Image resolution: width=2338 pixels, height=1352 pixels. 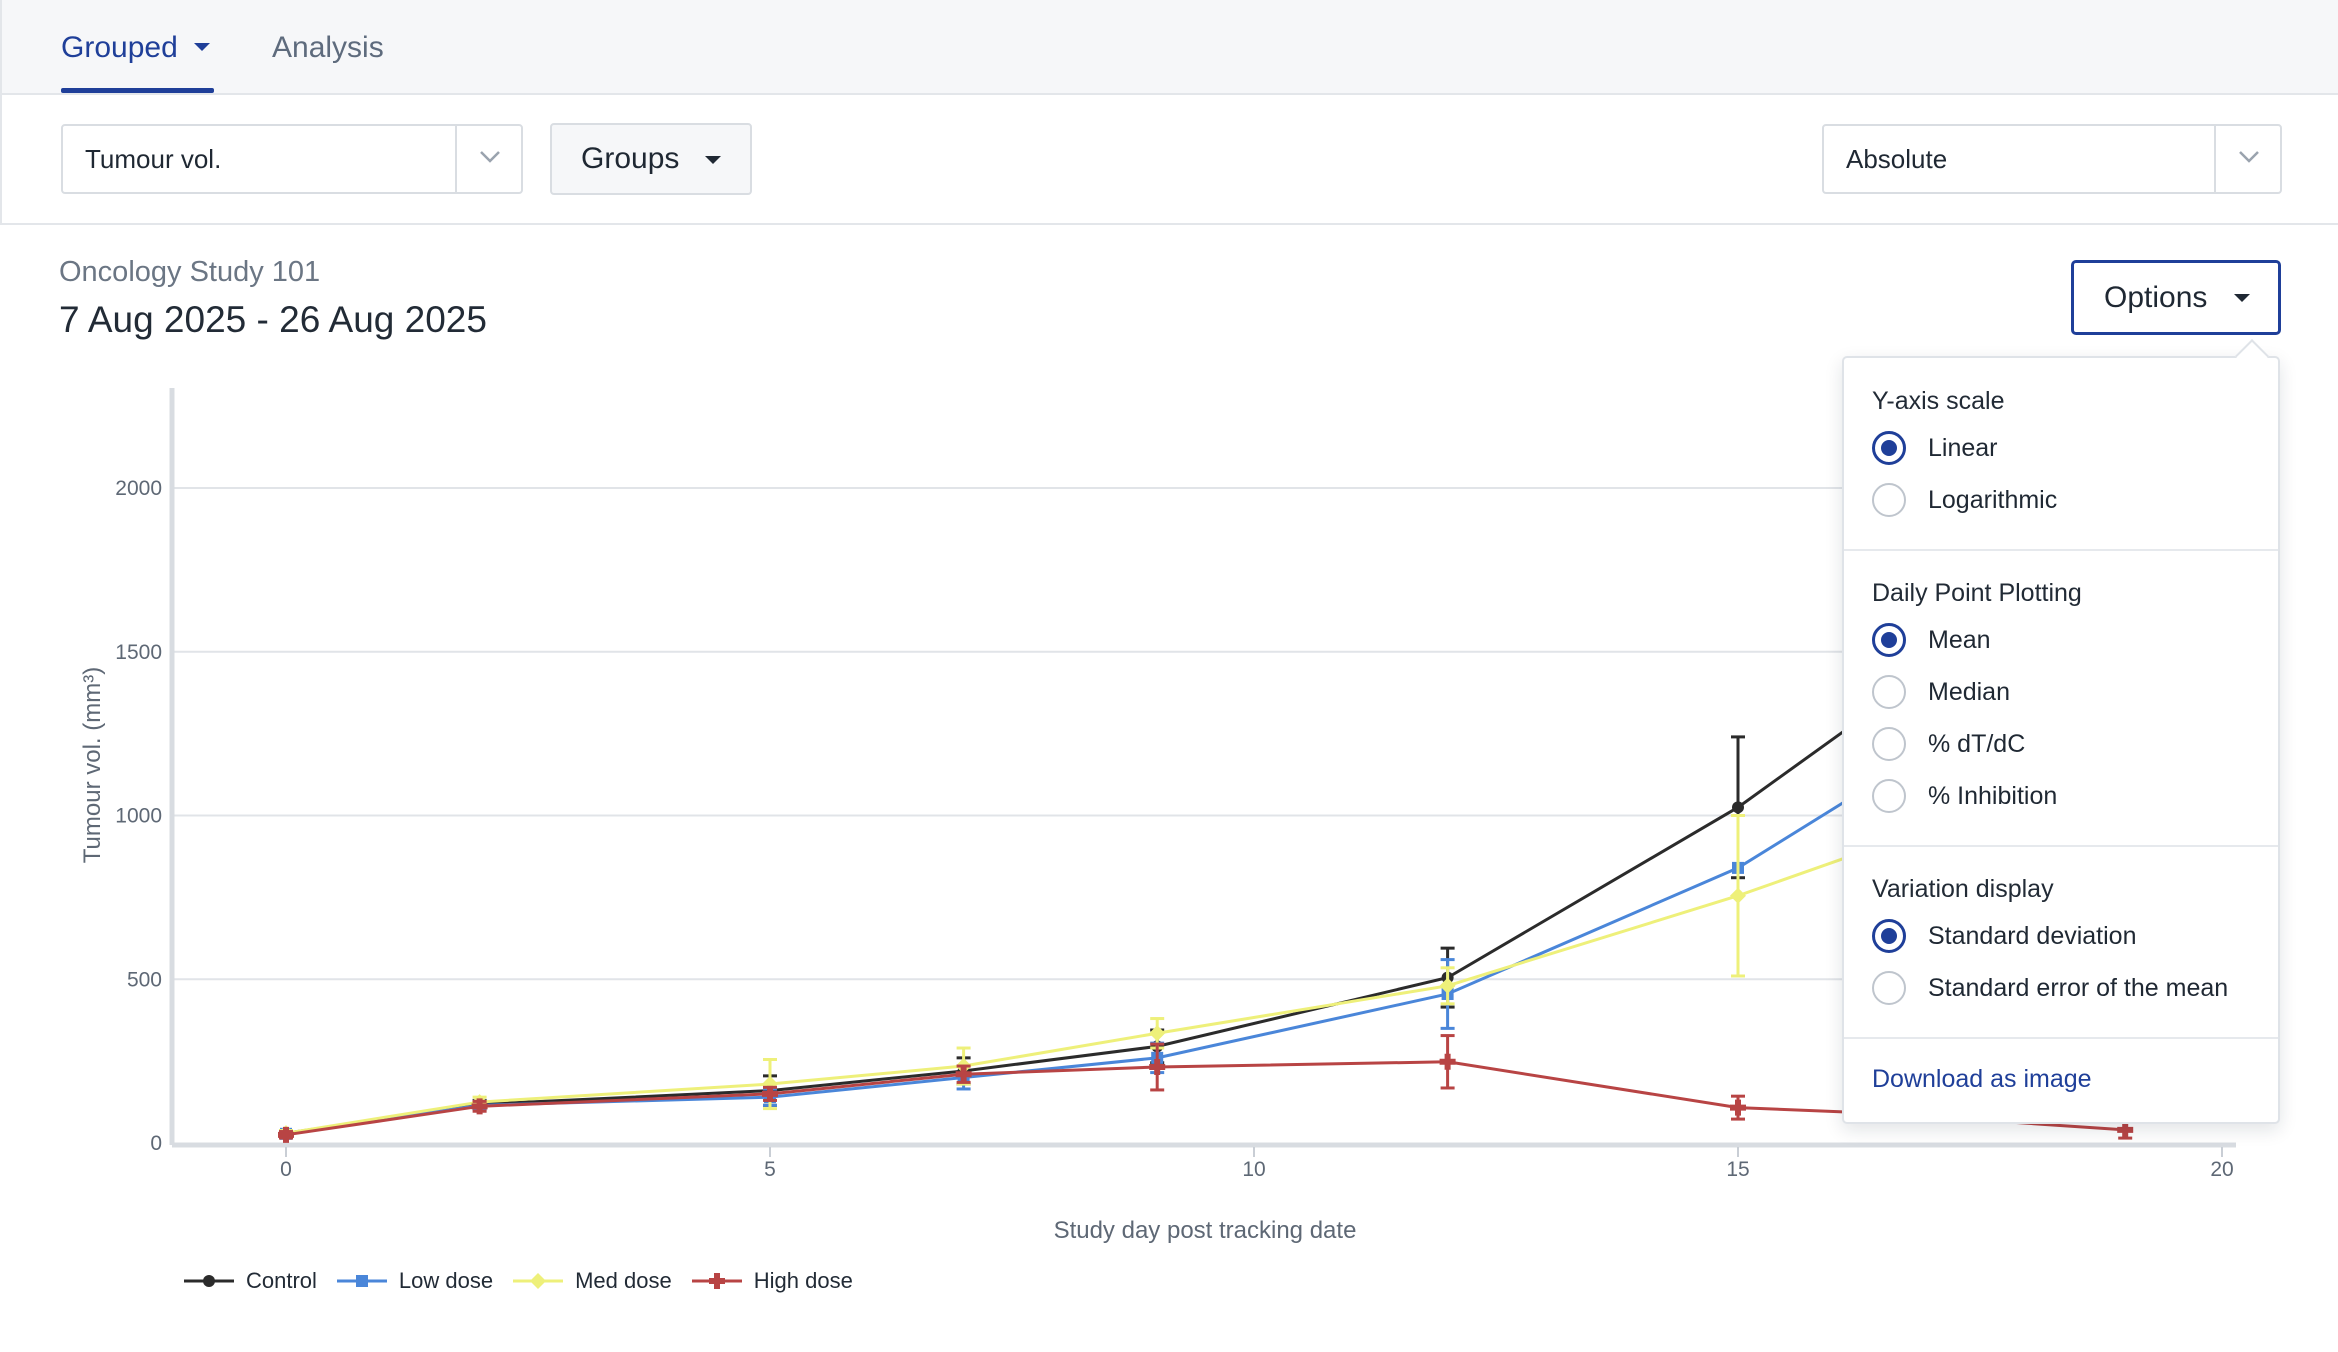 I want to click on series-high-dose, so click(x=1206, y=1088).